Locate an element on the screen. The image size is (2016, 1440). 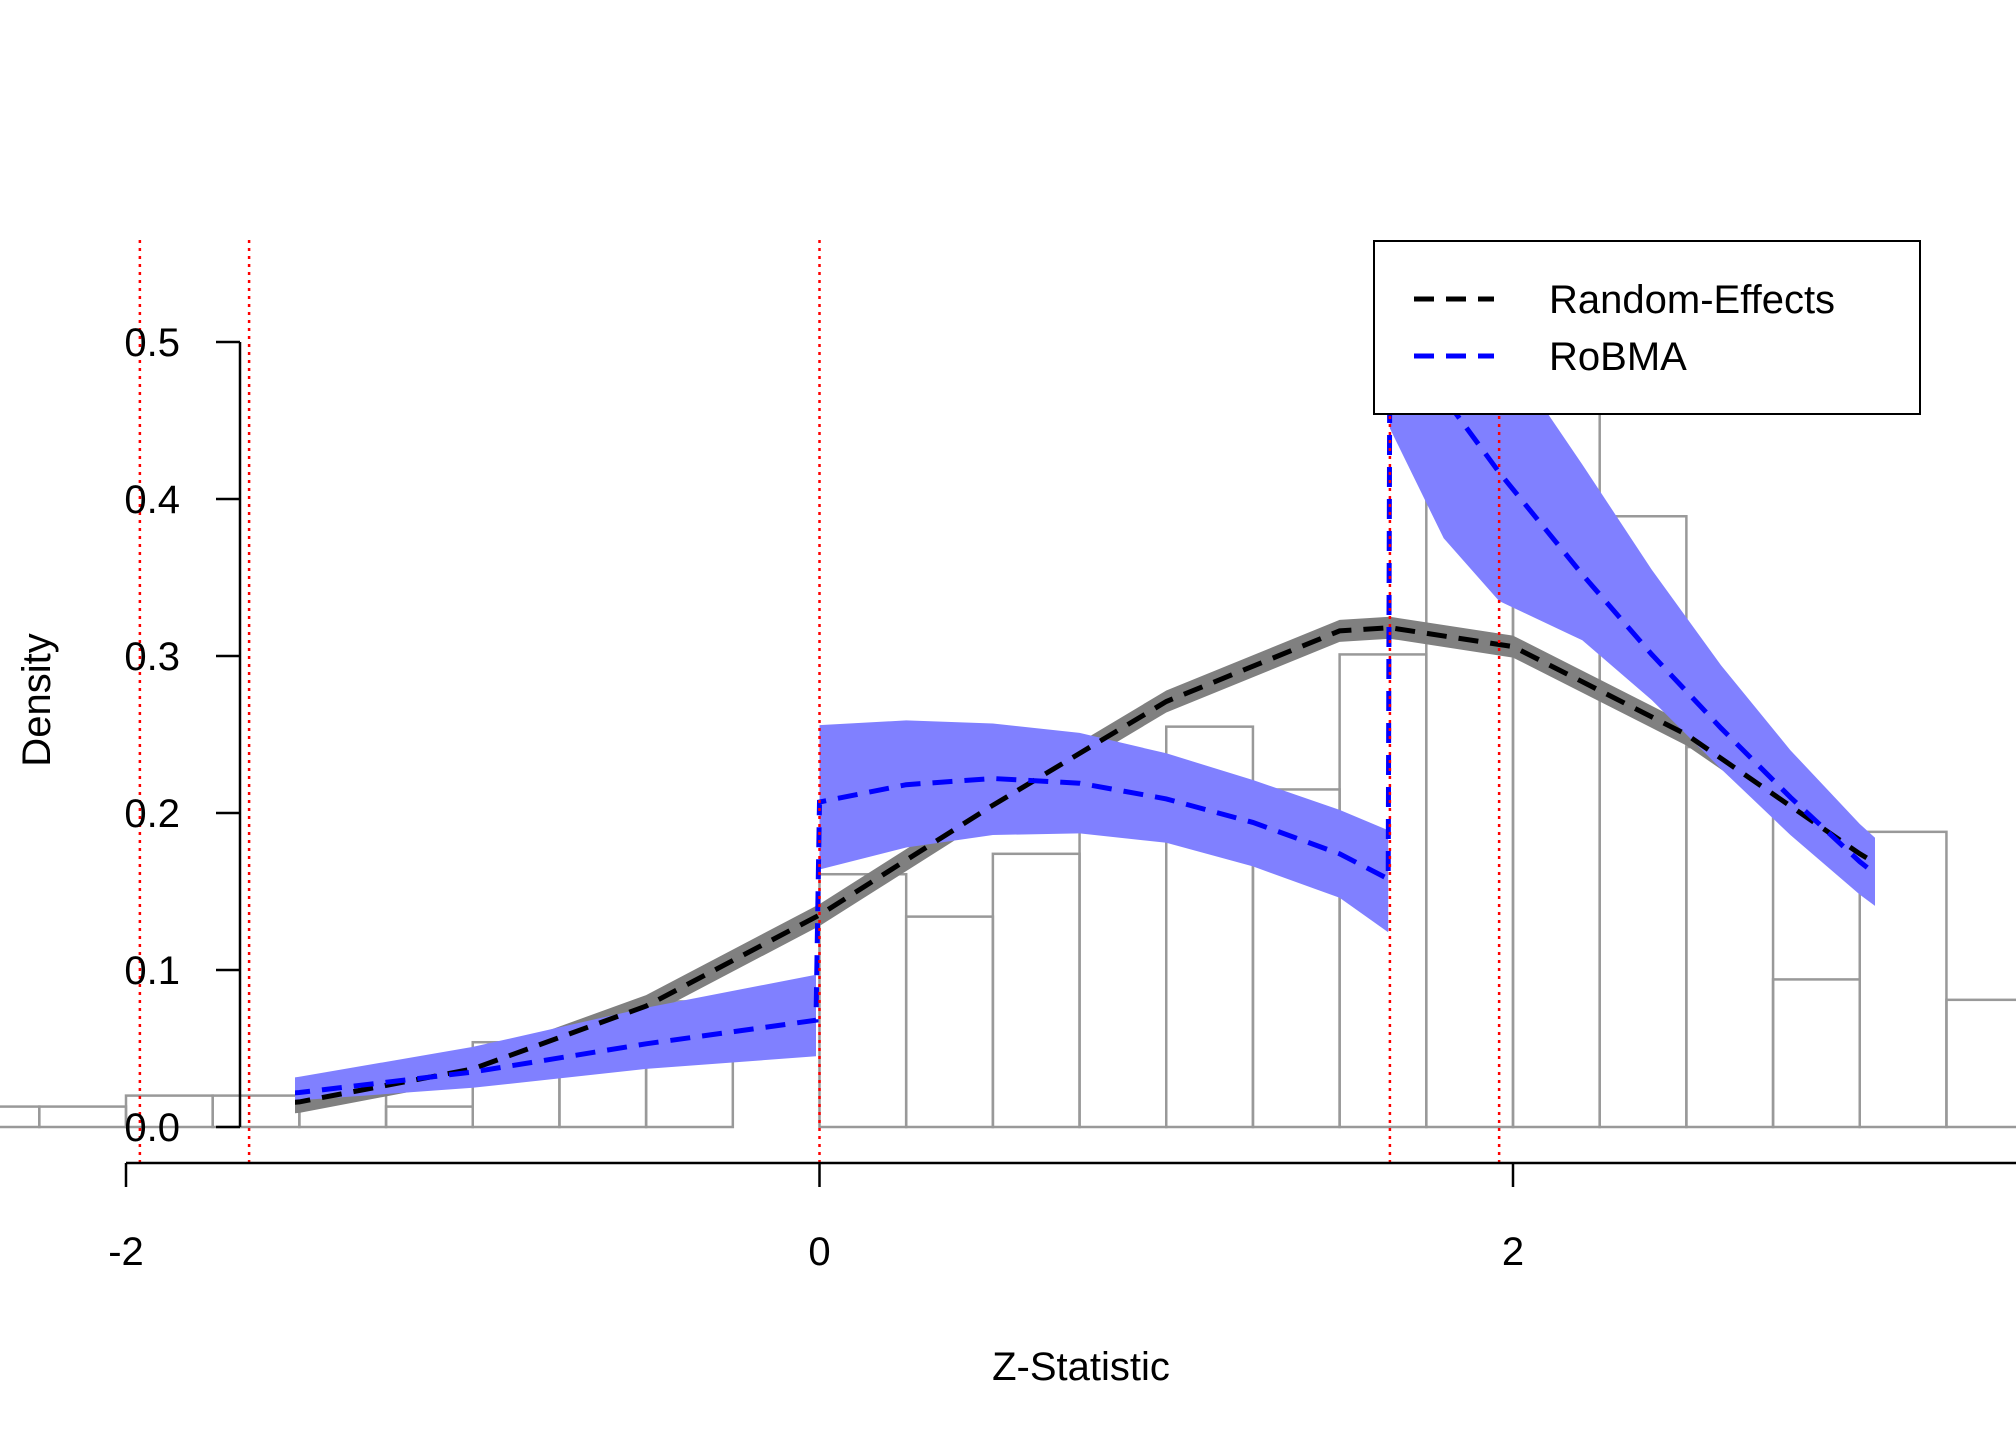
y-tick-label: 0.3 is located at coordinates (152, 657).